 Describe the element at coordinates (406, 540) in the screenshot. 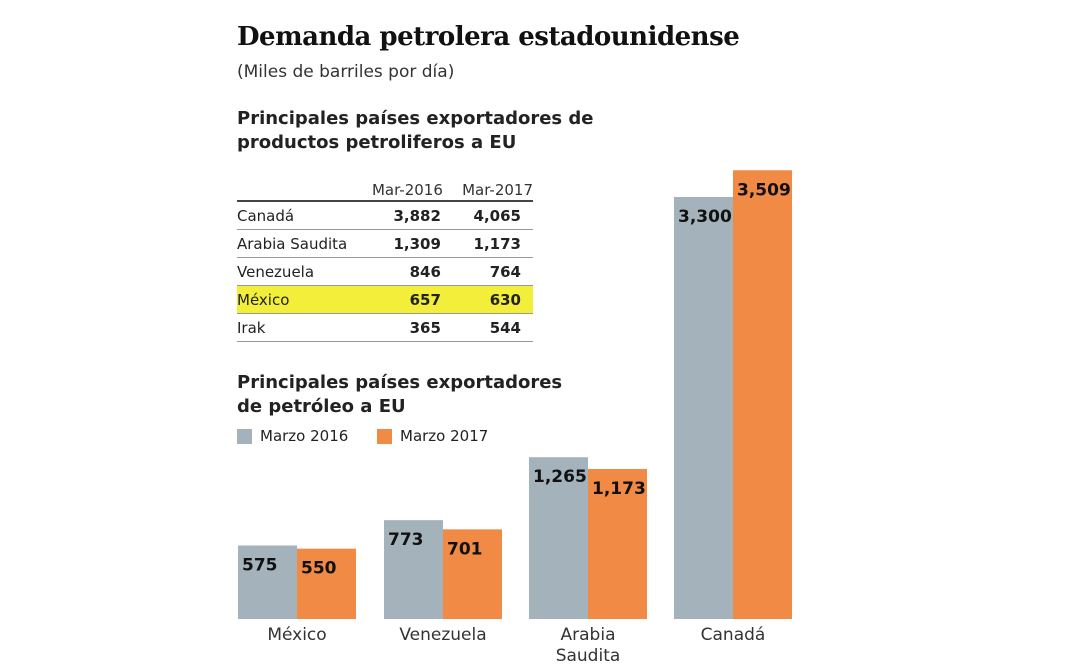

I see `data-label: 773` at that location.